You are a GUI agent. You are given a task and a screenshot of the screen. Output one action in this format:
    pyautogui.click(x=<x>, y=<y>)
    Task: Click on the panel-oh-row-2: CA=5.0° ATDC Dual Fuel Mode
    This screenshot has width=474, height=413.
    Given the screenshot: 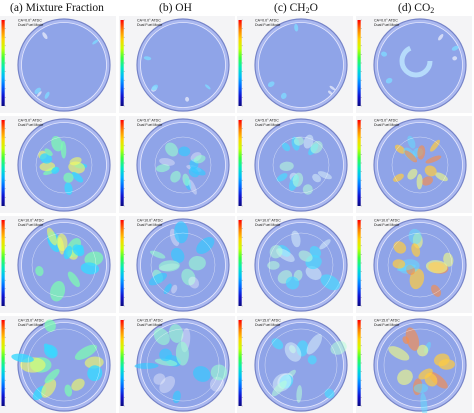 What is the action you would take?
    pyautogui.click(x=177, y=164)
    